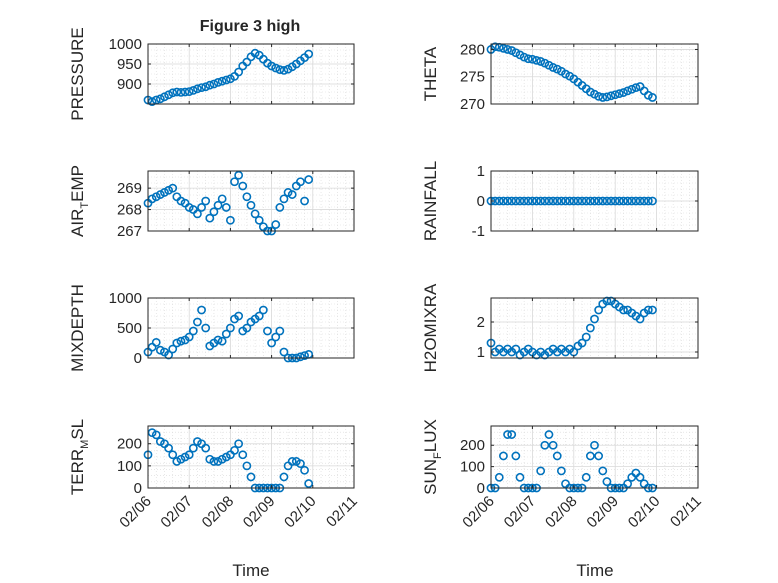  What do you see at coordinates (129, 444) in the screenshot?
I see `y-tick-label: 200` at bounding box center [129, 444].